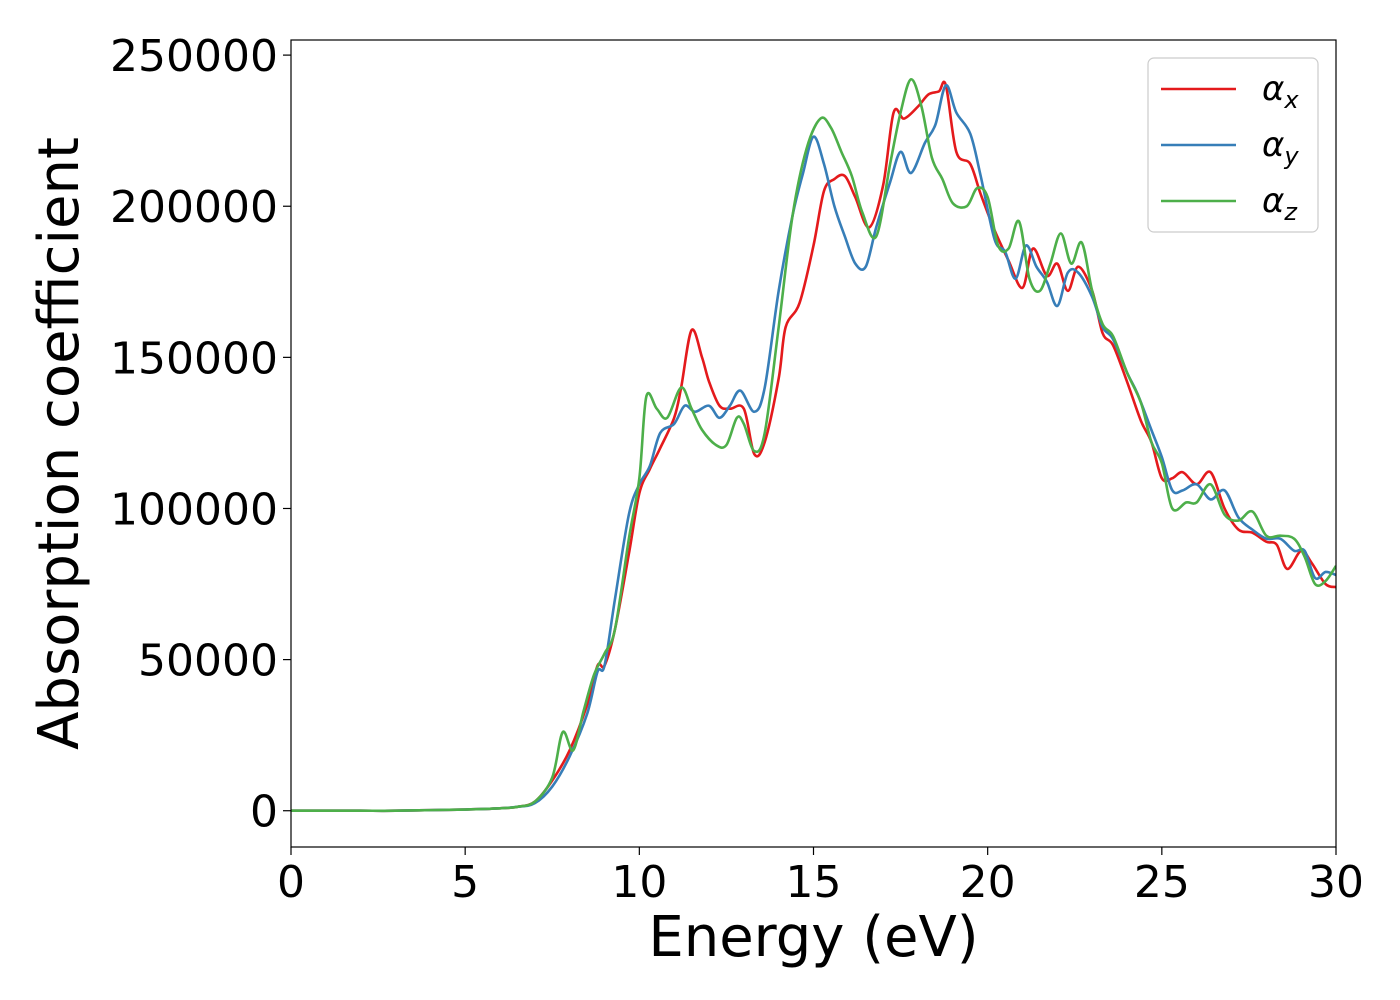 The image size is (1400, 1000). Describe the element at coordinates (813, 937) in the screenshot. I see `x-axis-title: Energy (eV)` at that location.